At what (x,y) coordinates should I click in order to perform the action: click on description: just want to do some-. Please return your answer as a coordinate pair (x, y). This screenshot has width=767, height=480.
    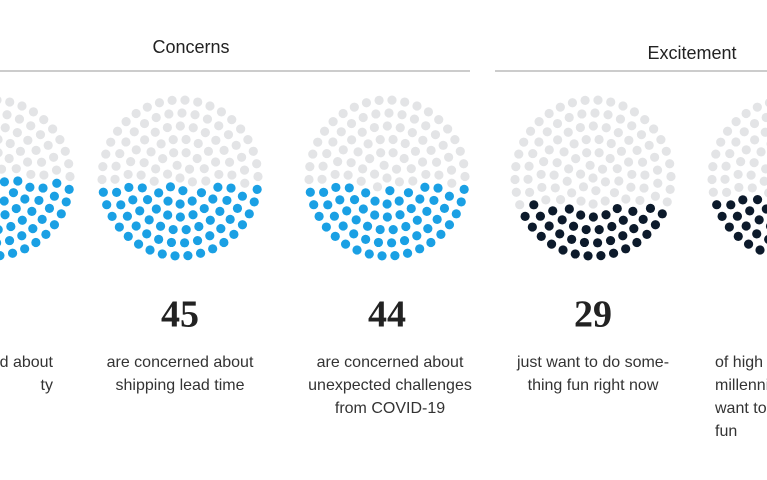
    Looking at the image, I should click on (592, 362).